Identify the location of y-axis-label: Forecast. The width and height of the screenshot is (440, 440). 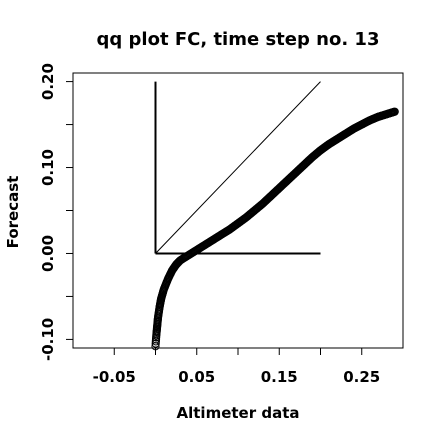
(13, 212).